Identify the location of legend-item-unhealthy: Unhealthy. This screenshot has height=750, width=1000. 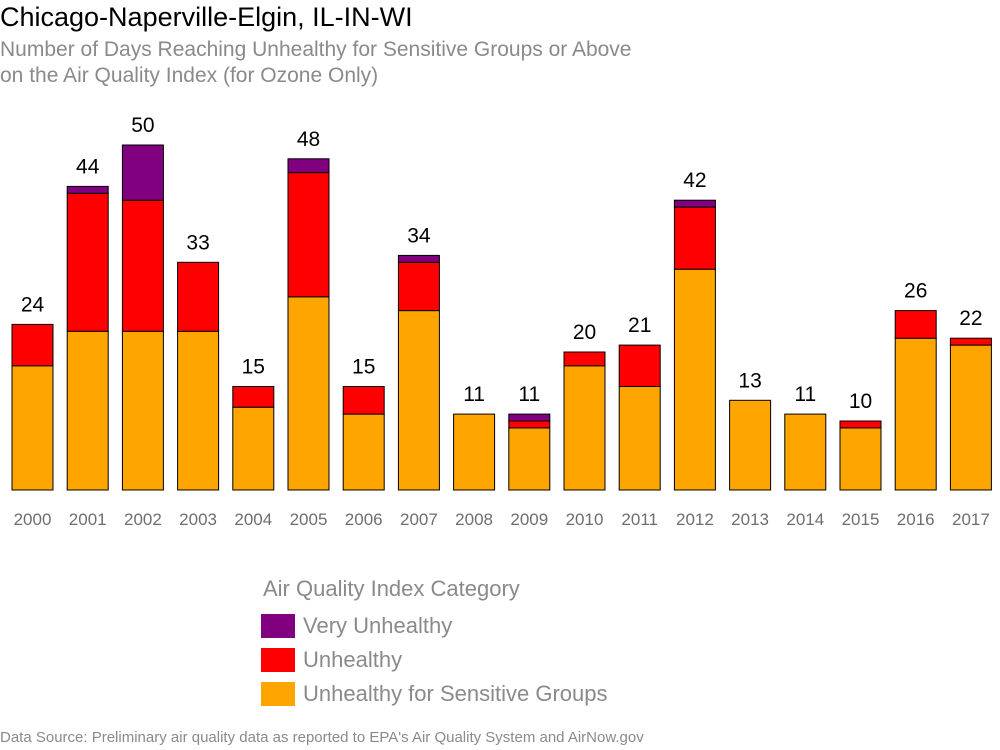
(331, 660).